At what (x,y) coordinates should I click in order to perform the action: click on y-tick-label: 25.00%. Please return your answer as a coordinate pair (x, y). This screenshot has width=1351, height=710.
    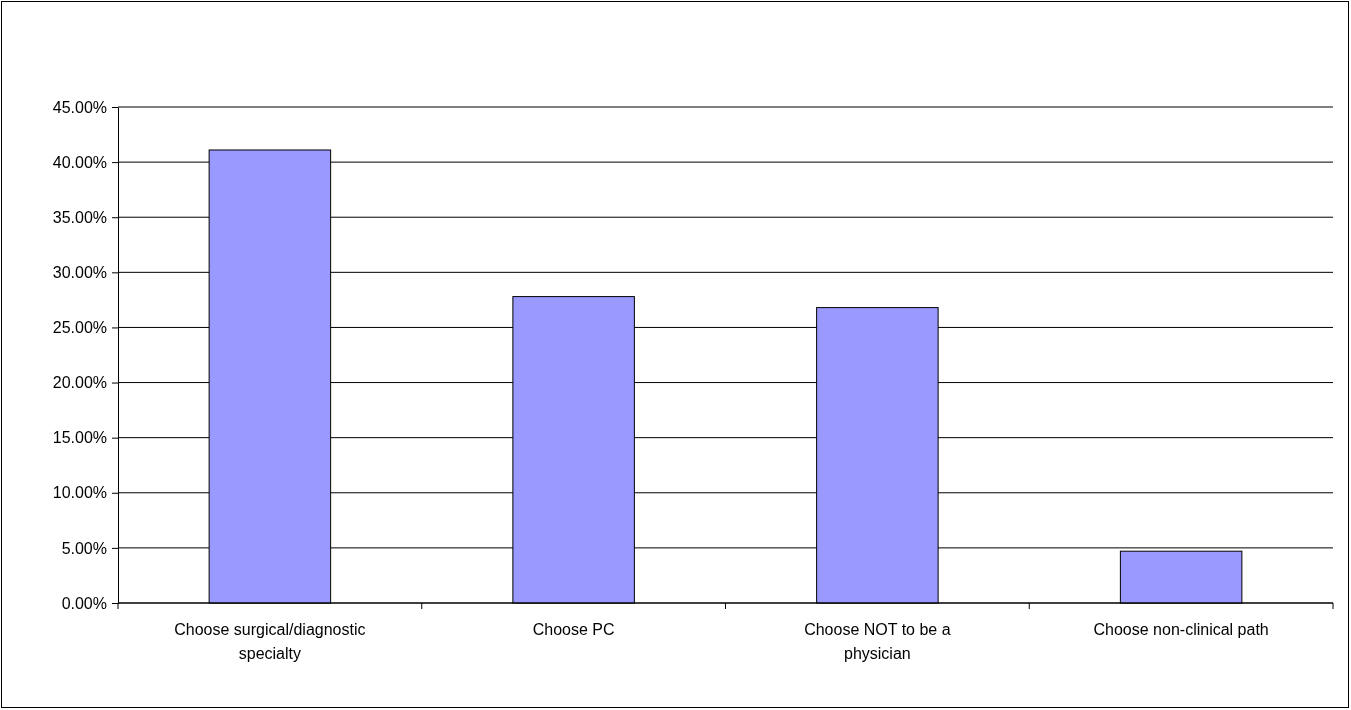
    Looking at the image, I should click on (79, 328).